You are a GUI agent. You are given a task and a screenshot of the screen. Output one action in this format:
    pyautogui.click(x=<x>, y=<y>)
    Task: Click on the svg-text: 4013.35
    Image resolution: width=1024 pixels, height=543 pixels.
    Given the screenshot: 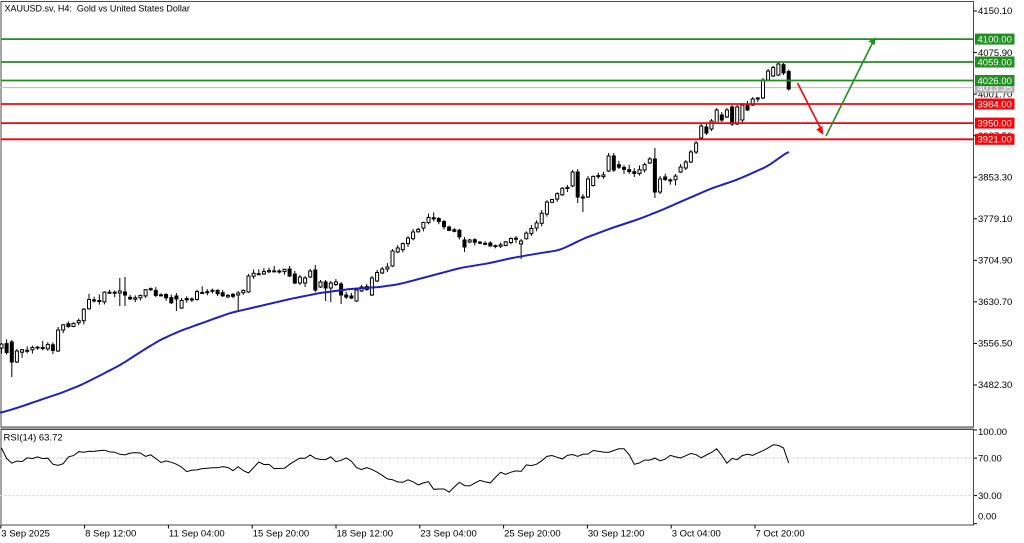 What is the action you would take?
    pyautogui.click(x=995, y=88)
    